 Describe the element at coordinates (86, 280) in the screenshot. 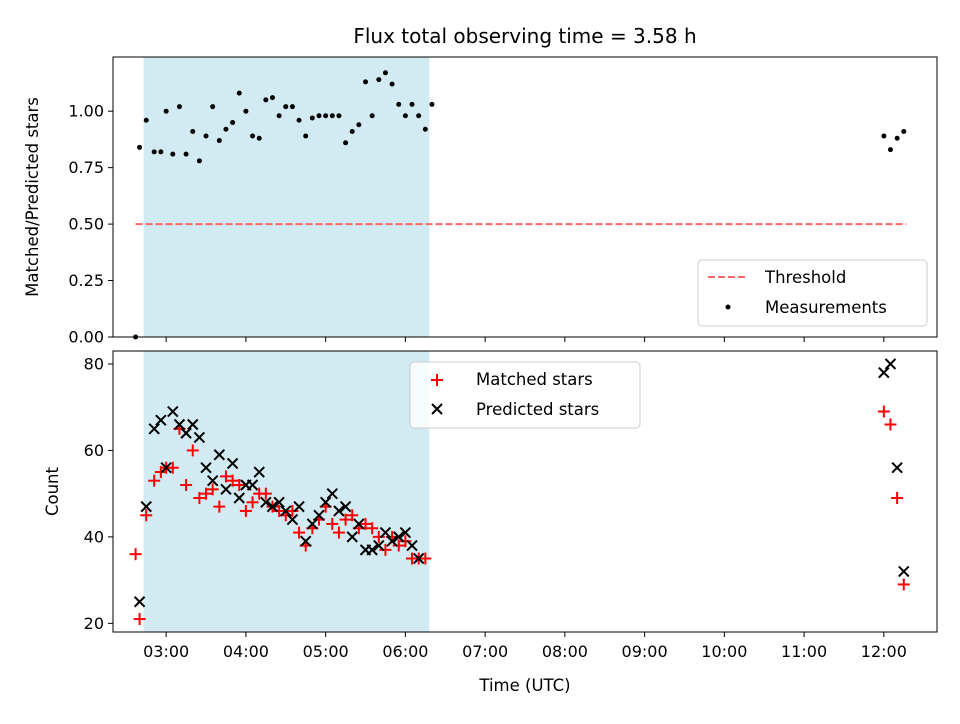

I see `y-tick-label: 0.25` at that location.